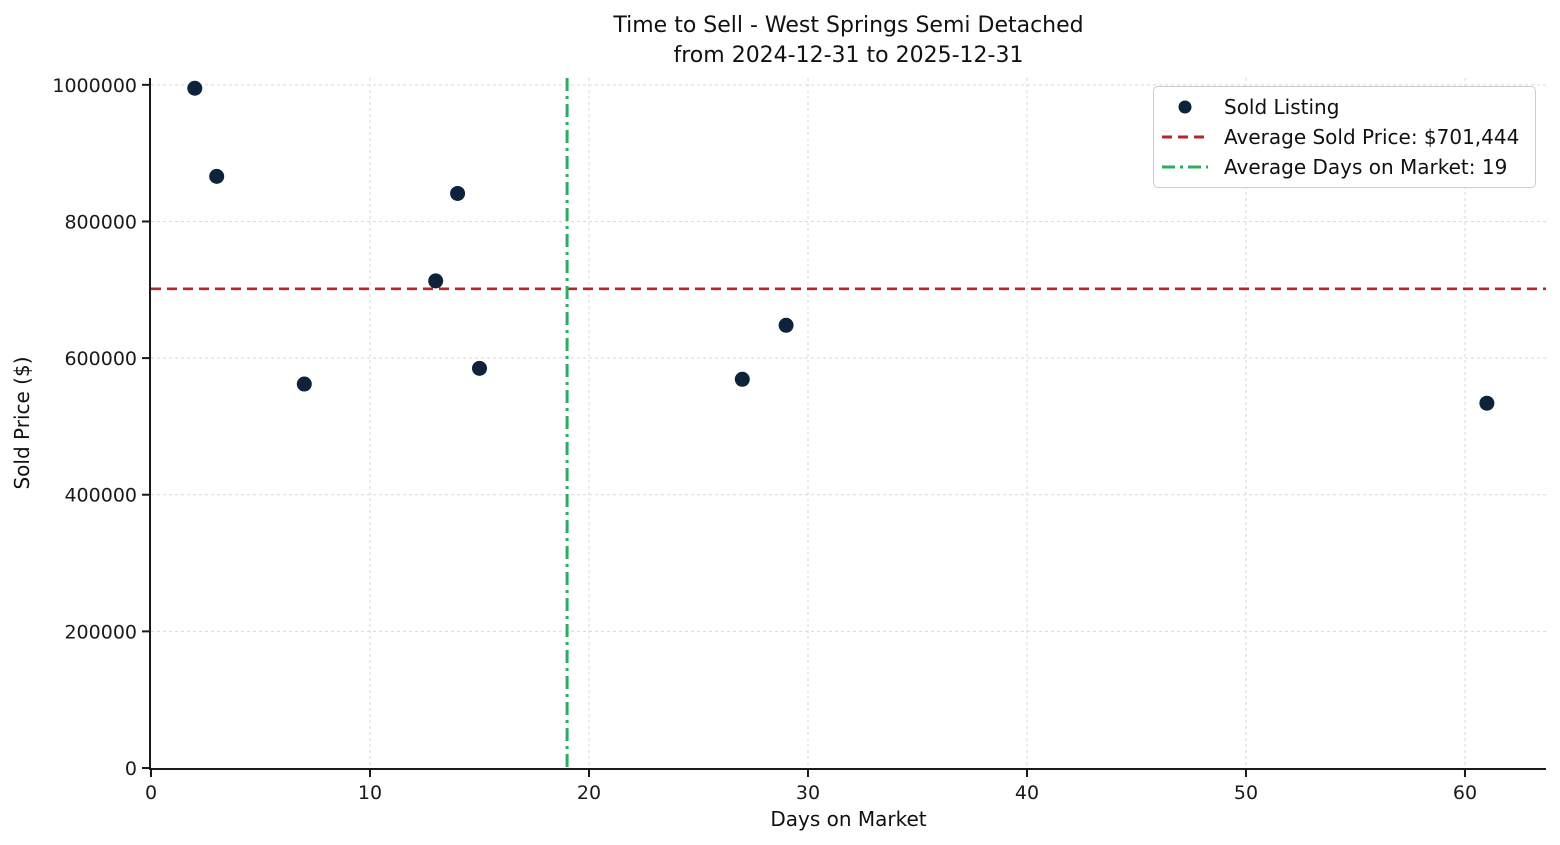  What do you see at coordinates (848, 55) in the screenshot?
I see `chart-title-line2: from 2024-12-31 to 2025-12-31` at bounding box center [848, 55].